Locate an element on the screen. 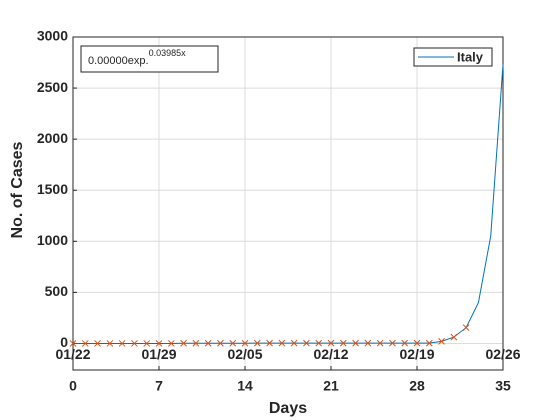 This screenshot has width=560, height=420. x-tick-label: 7 is located at coordinates (159, 386).